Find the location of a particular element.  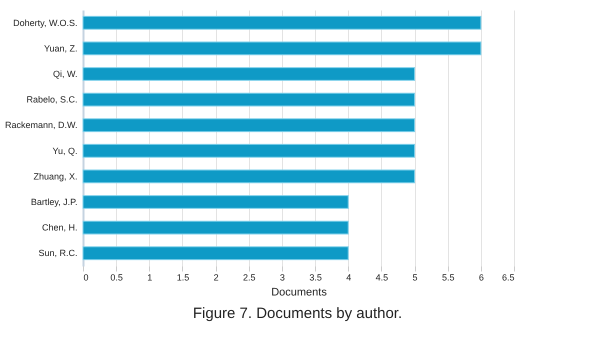

x-tick-label: 0.5 is located at coordinates (116, 277).